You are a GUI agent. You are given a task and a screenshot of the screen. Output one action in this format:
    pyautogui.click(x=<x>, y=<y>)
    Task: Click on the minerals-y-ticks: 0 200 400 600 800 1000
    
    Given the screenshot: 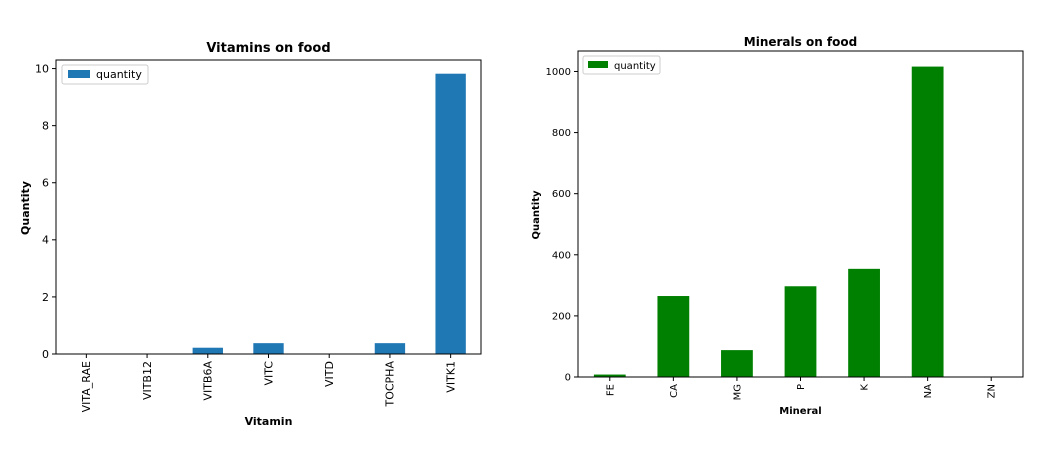 What is the action you would take?
    pyautogui.click(x=562, y=225)
    